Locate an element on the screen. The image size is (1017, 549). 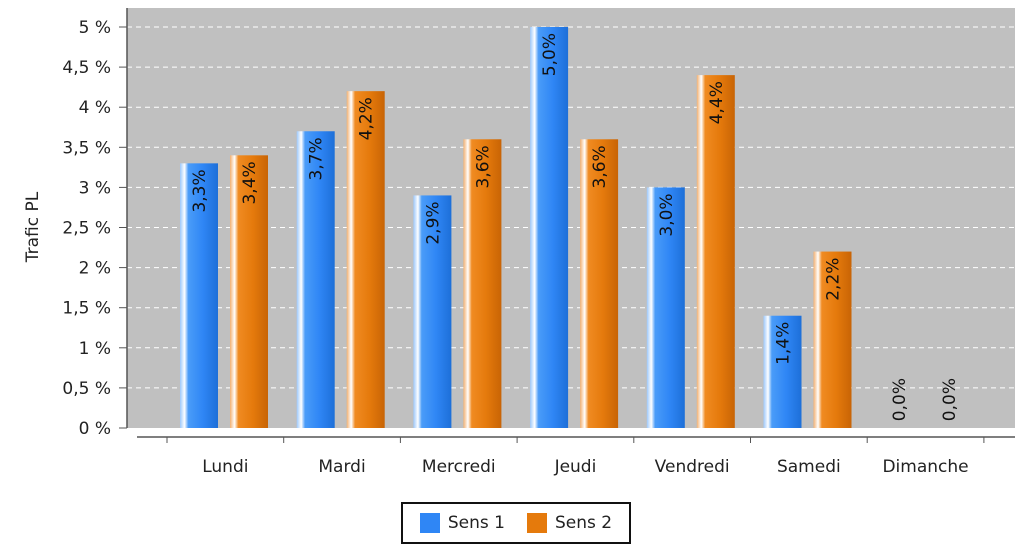
x-tick-label-vendredi: Vendredi is located at coordinates (692, 467).